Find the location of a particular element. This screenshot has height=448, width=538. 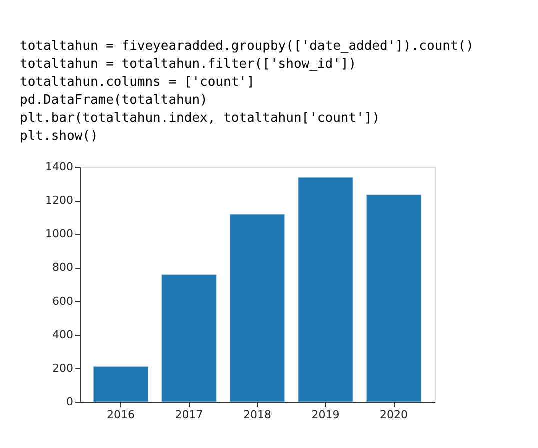

x-tick-label: 2017 is located at coordinates (189, 415).